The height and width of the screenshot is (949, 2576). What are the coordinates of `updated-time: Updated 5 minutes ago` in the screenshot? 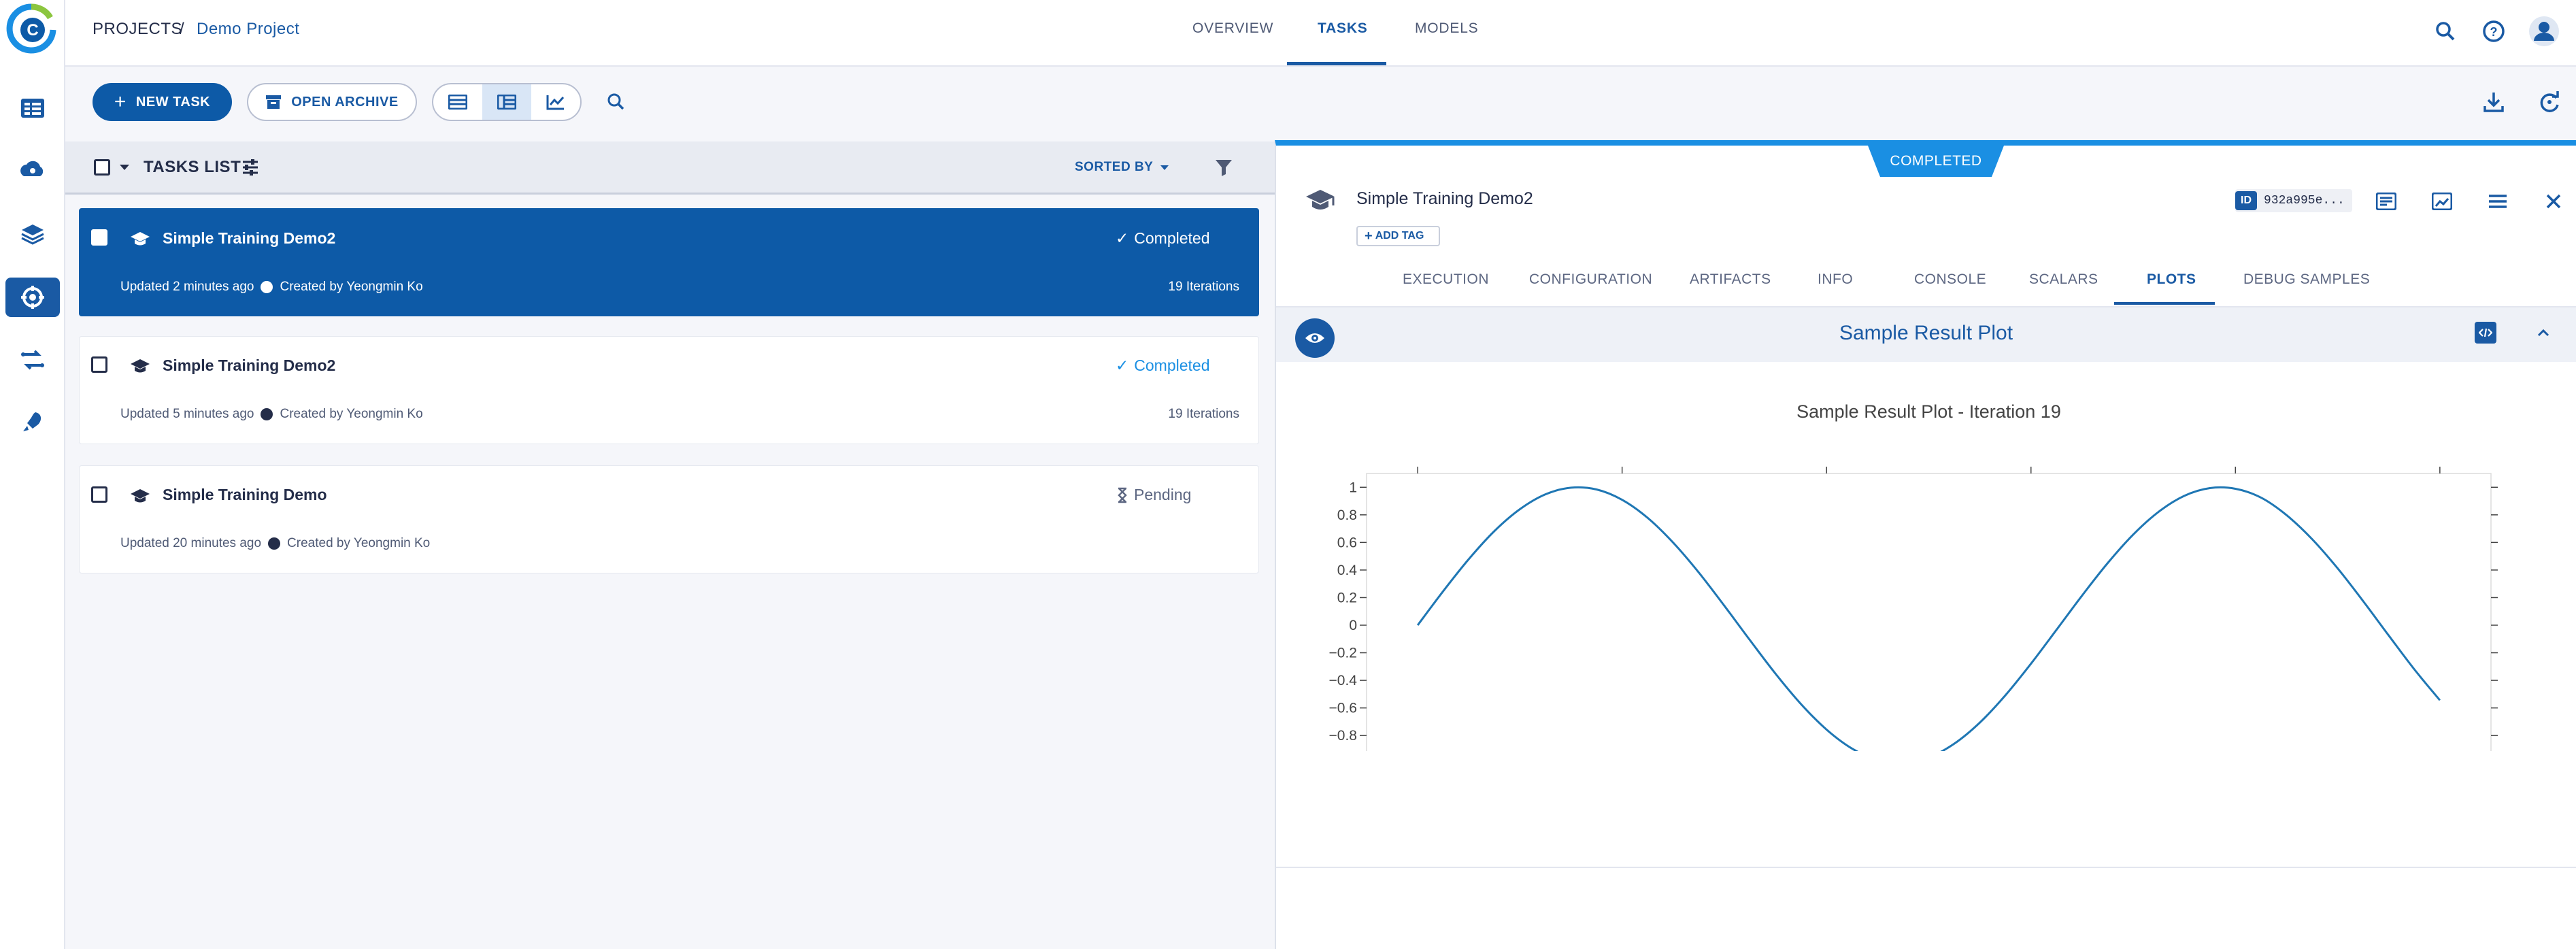 It's located at (187, 414).